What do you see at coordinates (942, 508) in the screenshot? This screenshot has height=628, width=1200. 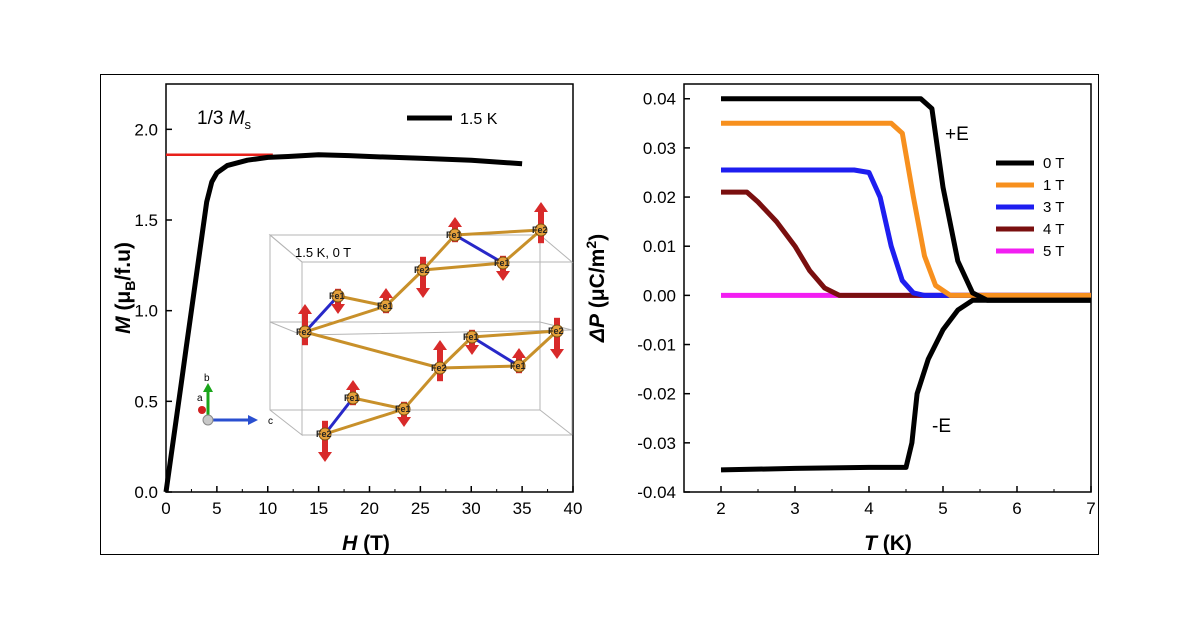 I see `right-xtick-label: 5` at bounding box center [942, 508].